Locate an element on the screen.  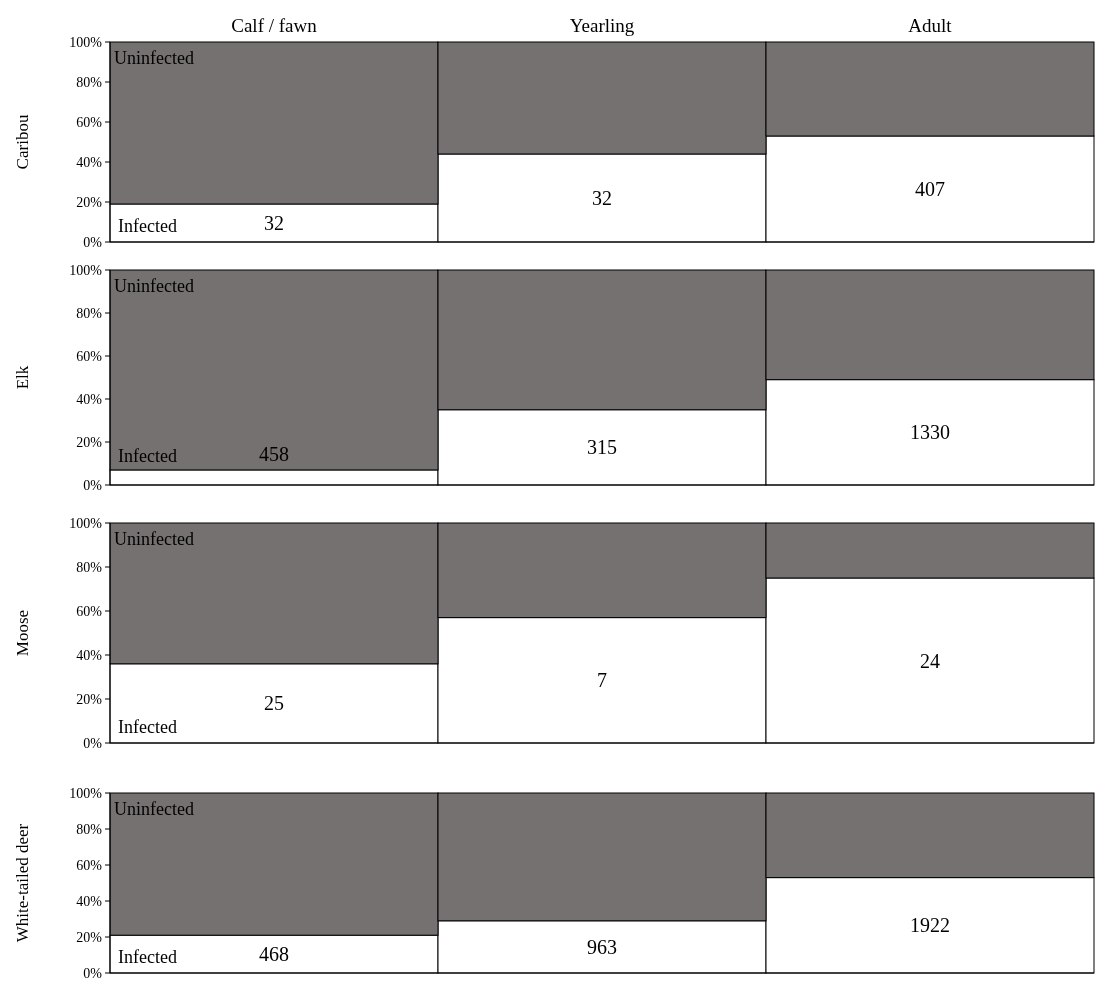
annotation: 315 is located at coordinates (602, 447).